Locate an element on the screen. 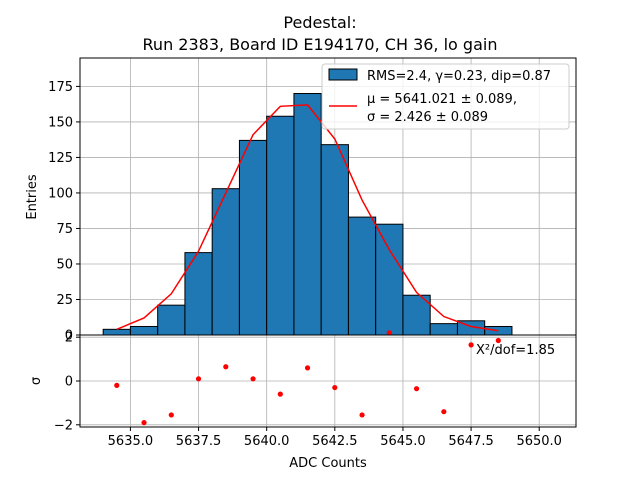  legend-fit-label-line1: μ = 5641.021 ± 0.089, is located at coordinates (442, 99).